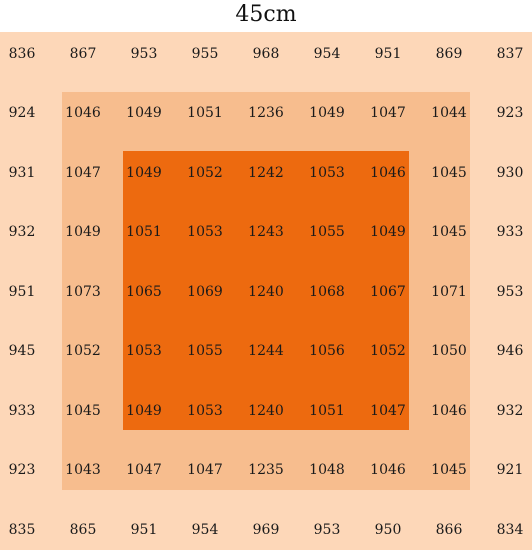 The height and width of the screenshot is (550, 532). I want to click on grid-cell-r5-c0: 945, so click(22, 351).